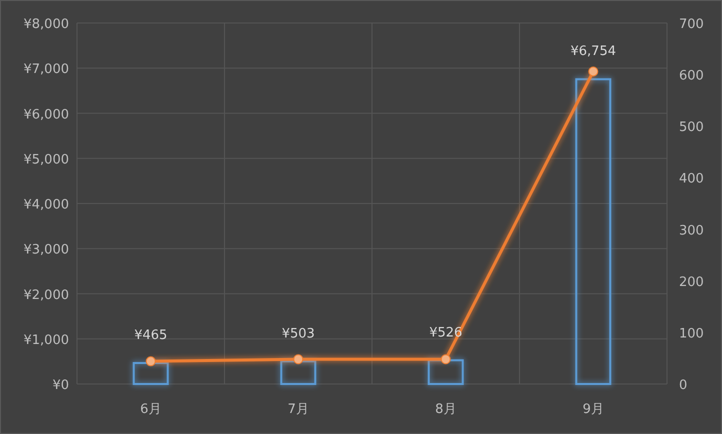 The height and width of the screenshot is (434, 722). Describe the element at coordinates (298, 409) in the screenshot. I see `x-tick-label: 7月` at that location.